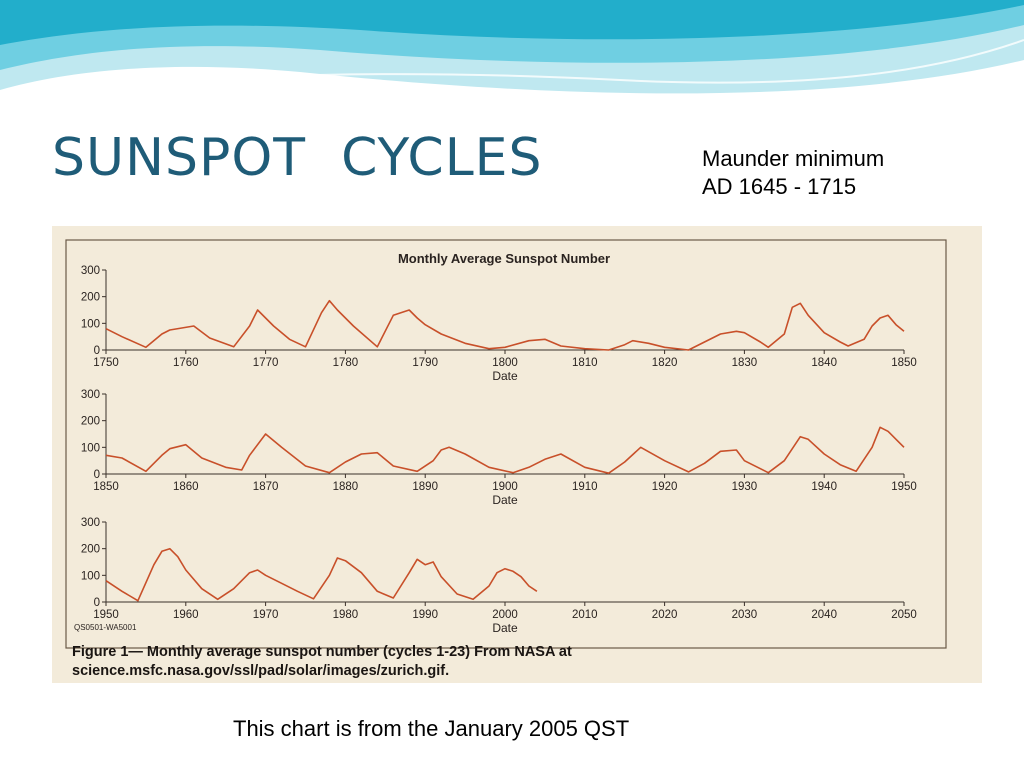 This screenshot has height=768, width=1024. What do you see at coordinates (665, 363) in the screenshot?
I see `x-tick-label: 1820` at bounding box center [665, 363].